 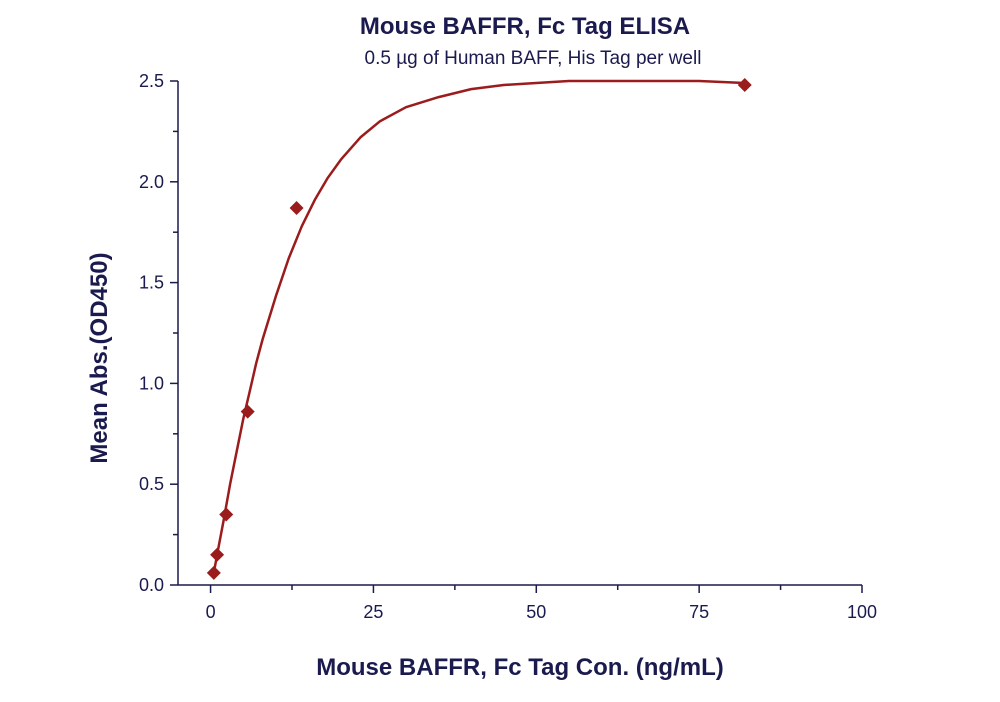 What do you see at coordinates (151, 81) in the screenshot?
I see `y-tick-label: 2.5` at bounding box center [151, 81].